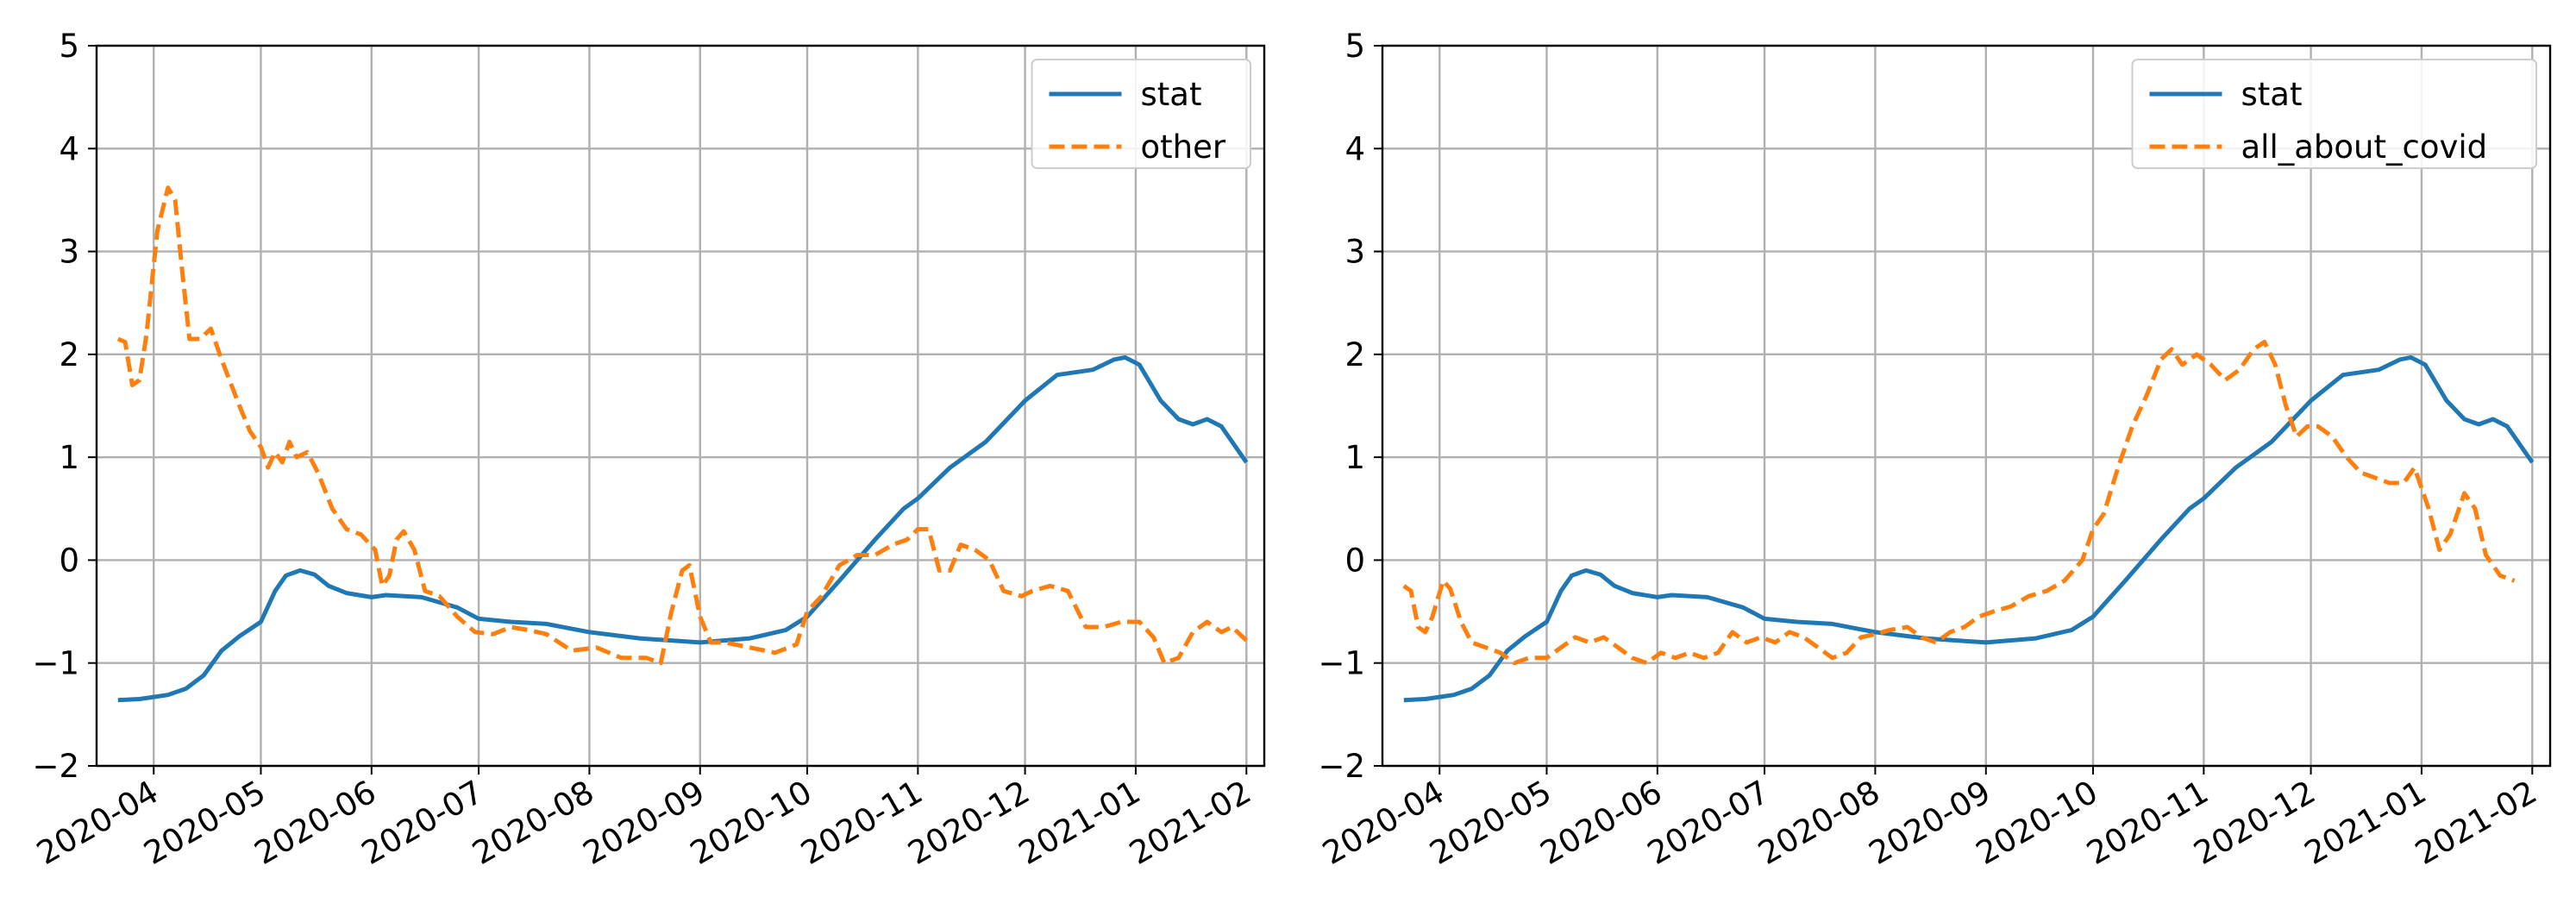  I want to click on right-y-tick-label: 4, so click(1354, 148).